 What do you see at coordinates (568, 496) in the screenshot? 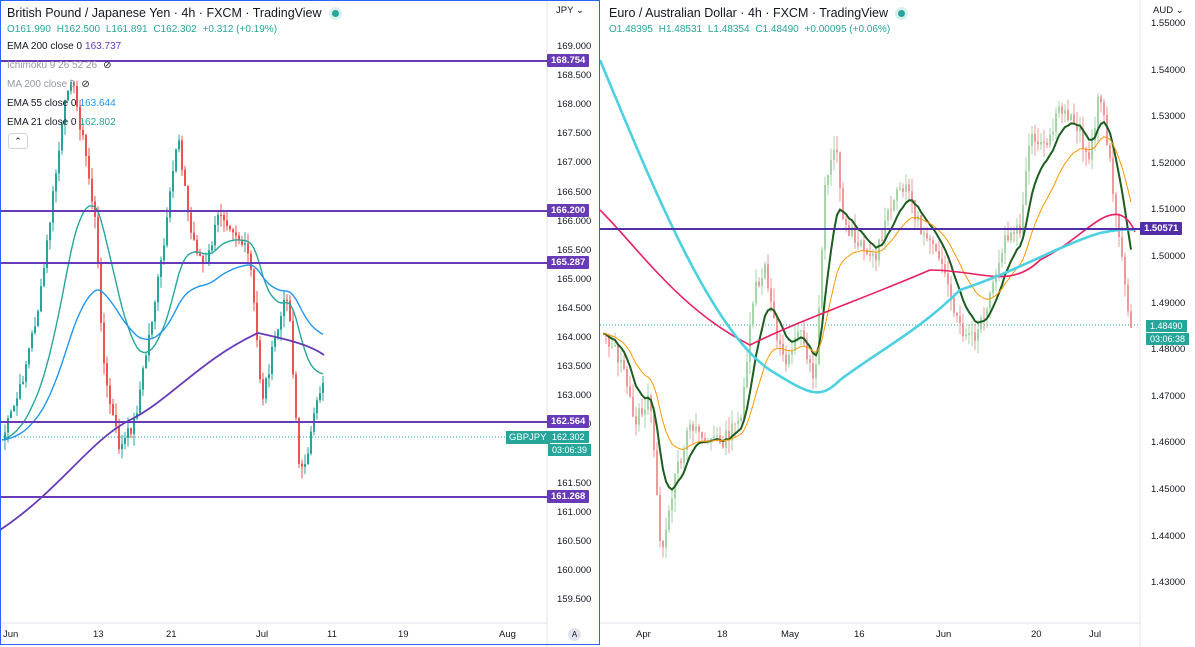
I see `level-price-tag: 161.268` at bounding box center [568, 496].